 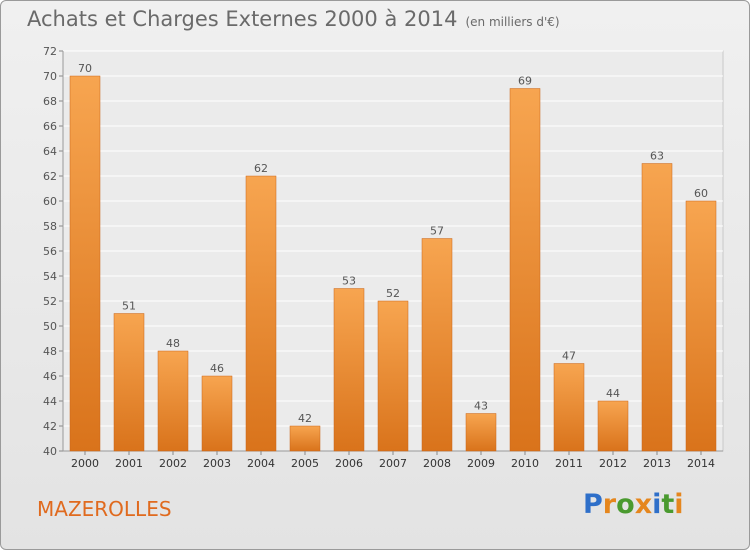 What do you see at coordinates (217, 368) in the screenshot?
I see `bar-value-label: 46` at bounding box center [217, 368].